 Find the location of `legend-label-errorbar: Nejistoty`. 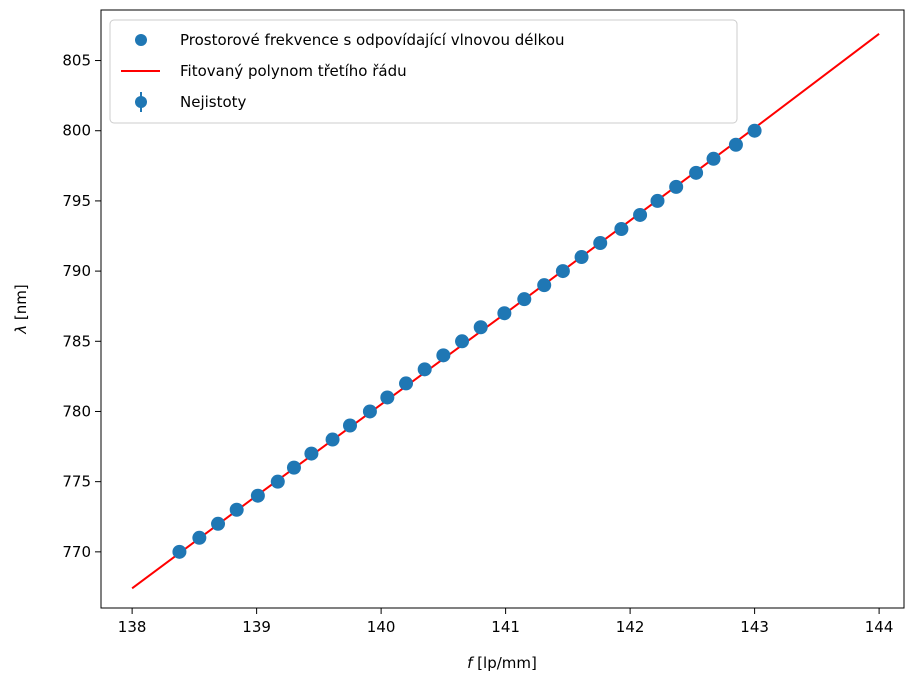

legend-label-errorbar: Nejistoty is located at coordinates (213, 102).